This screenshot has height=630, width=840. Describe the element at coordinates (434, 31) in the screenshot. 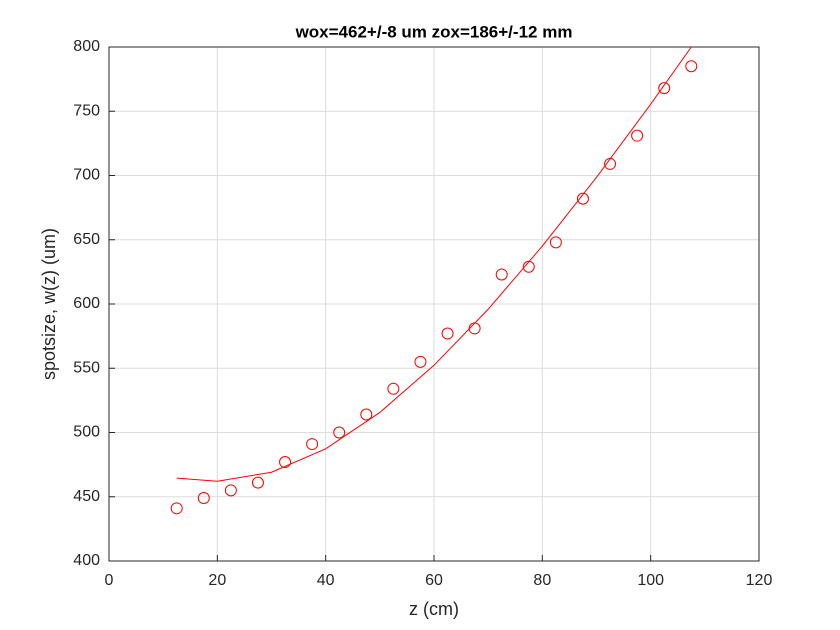

I see `chart-title: wox=462+/-8 um zox=186+/-12 mm` at that location.